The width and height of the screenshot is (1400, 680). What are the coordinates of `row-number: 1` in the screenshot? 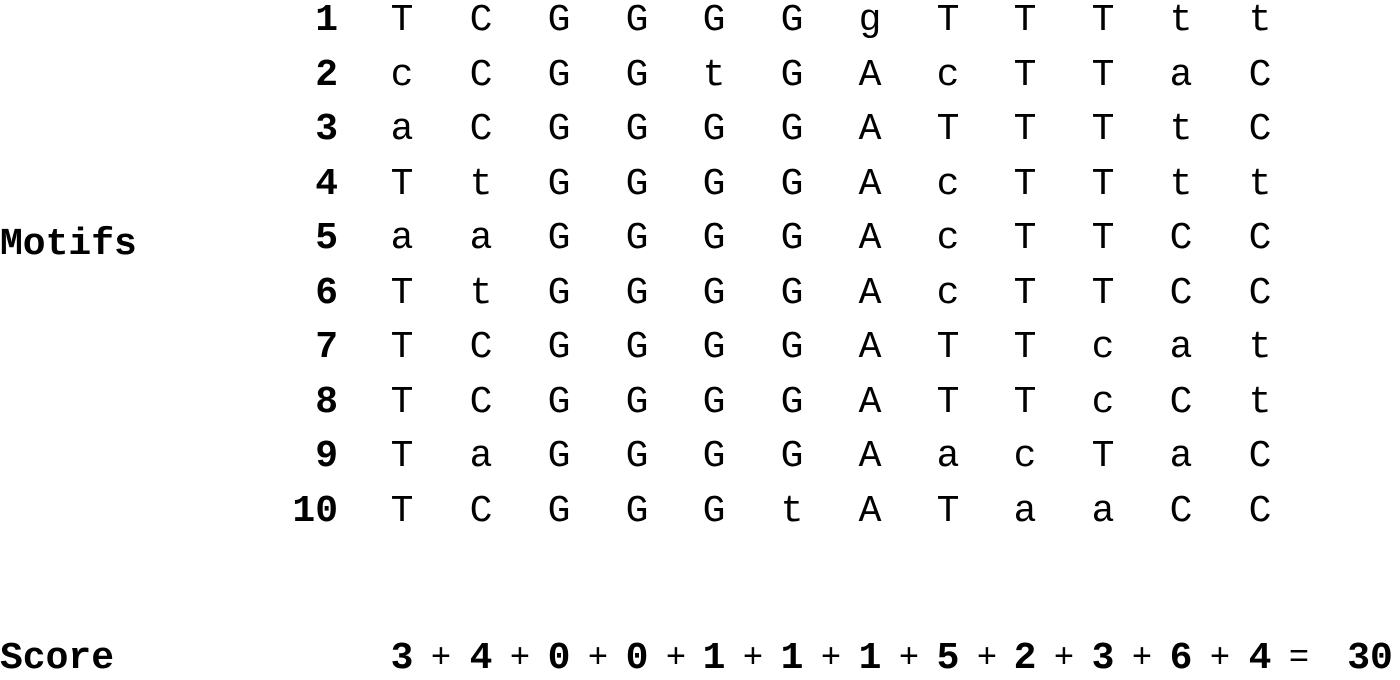 It's located at (326, 21).